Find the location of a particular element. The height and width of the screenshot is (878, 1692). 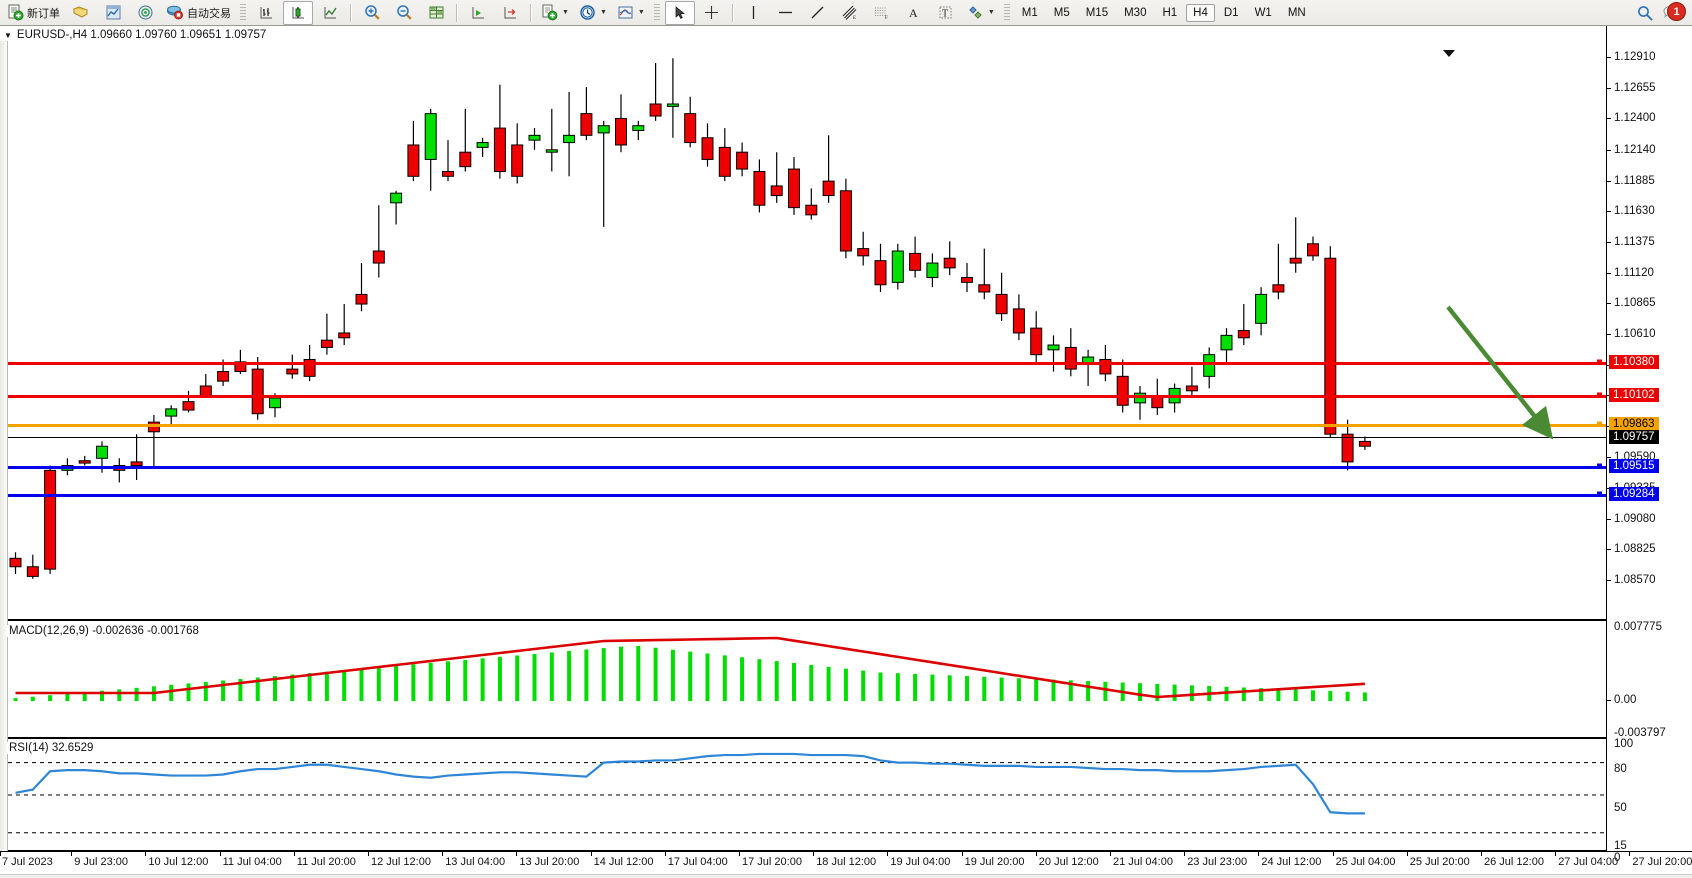

time-axis-label: 14 Jul 12:00 is located at coordinates (623, 862).